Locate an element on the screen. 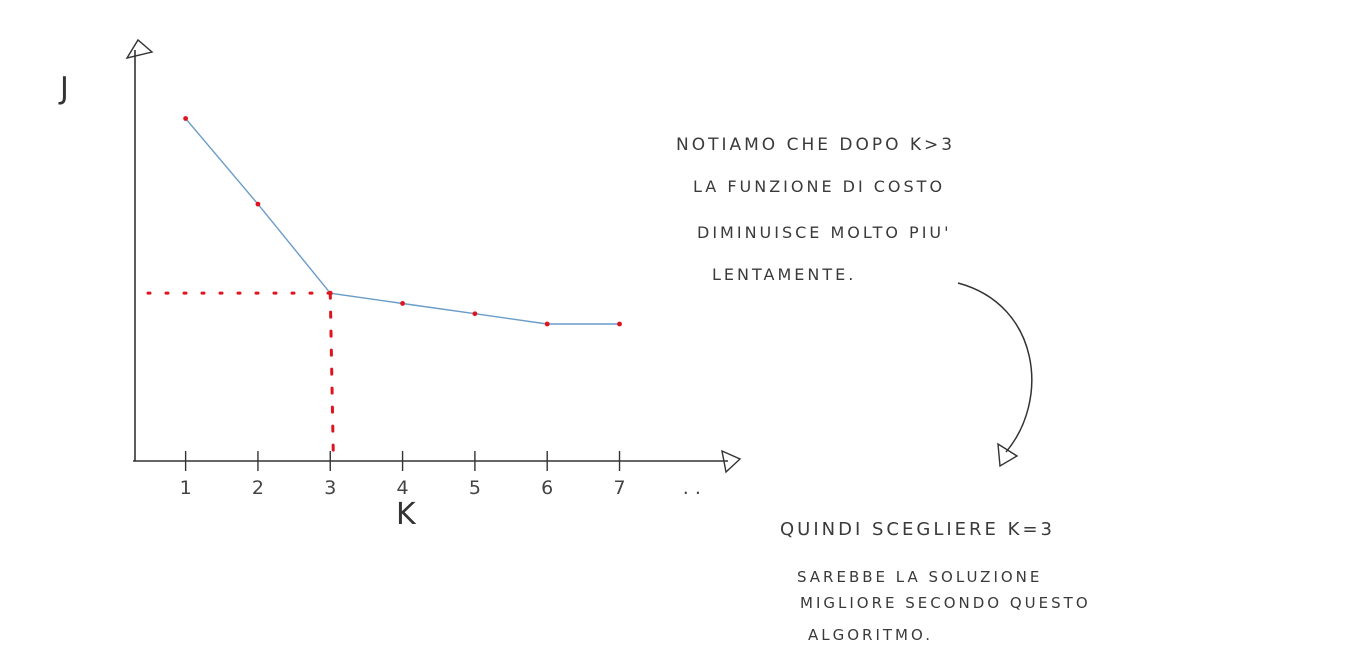 The image size is (1346, 671). highlight-guides is located at coordinates (240, 373).